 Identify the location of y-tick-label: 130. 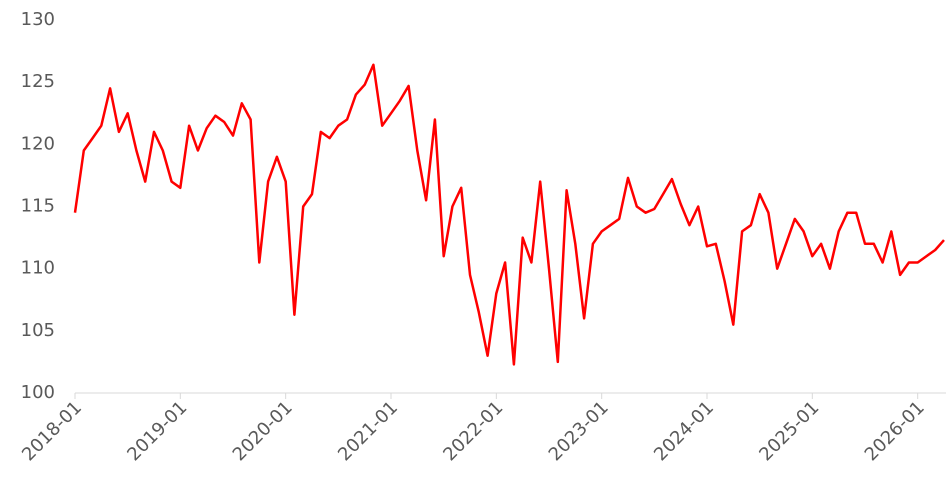
(38, 19).